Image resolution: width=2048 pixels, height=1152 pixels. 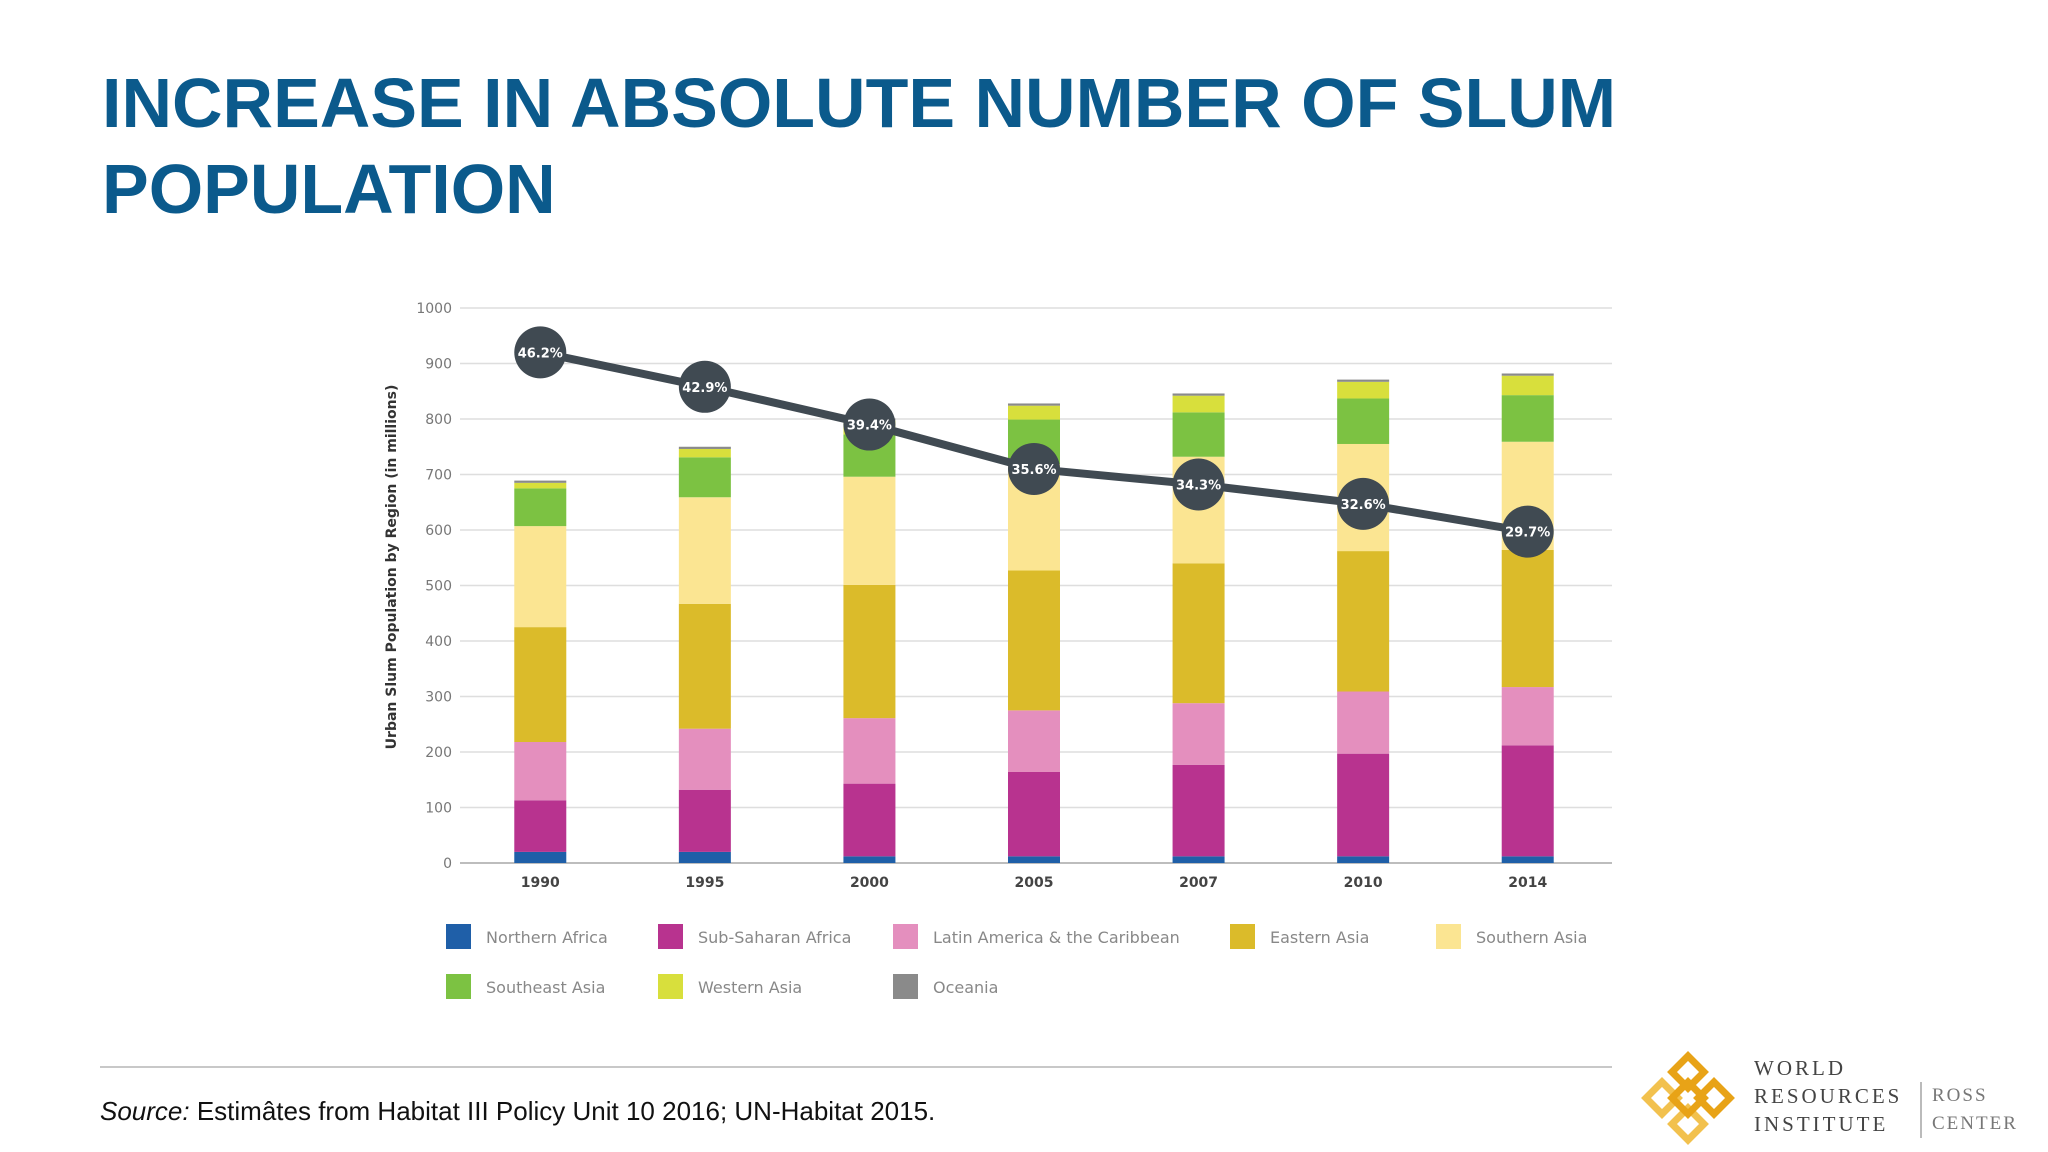 What do you see at coordinates (1527, 883) in the screenshot?
I see `x-tick-label: 2014` at bounding box center [1527, 883].